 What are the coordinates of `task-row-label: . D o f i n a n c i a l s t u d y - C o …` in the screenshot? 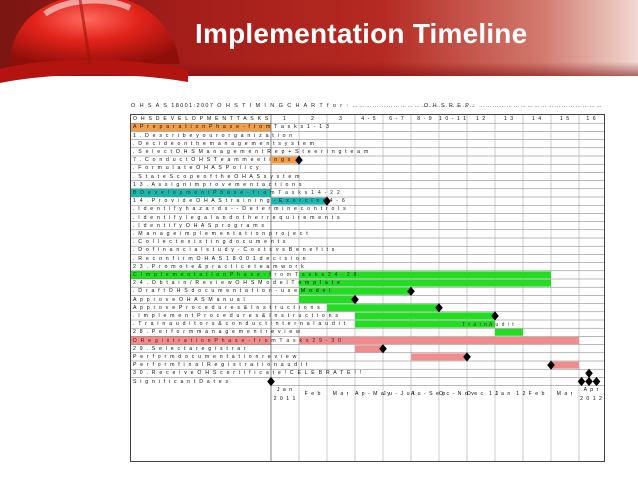 It's located at (234, 250).